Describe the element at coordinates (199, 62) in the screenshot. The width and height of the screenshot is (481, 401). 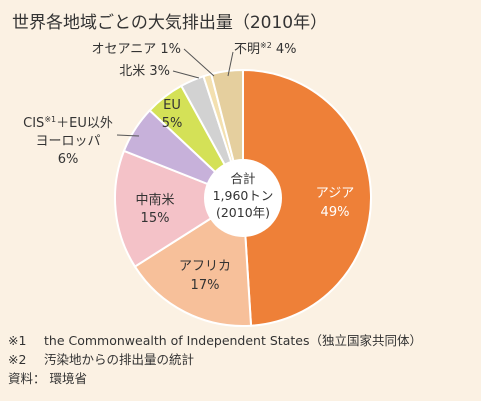
I see `leader-line-oceania` at that location.